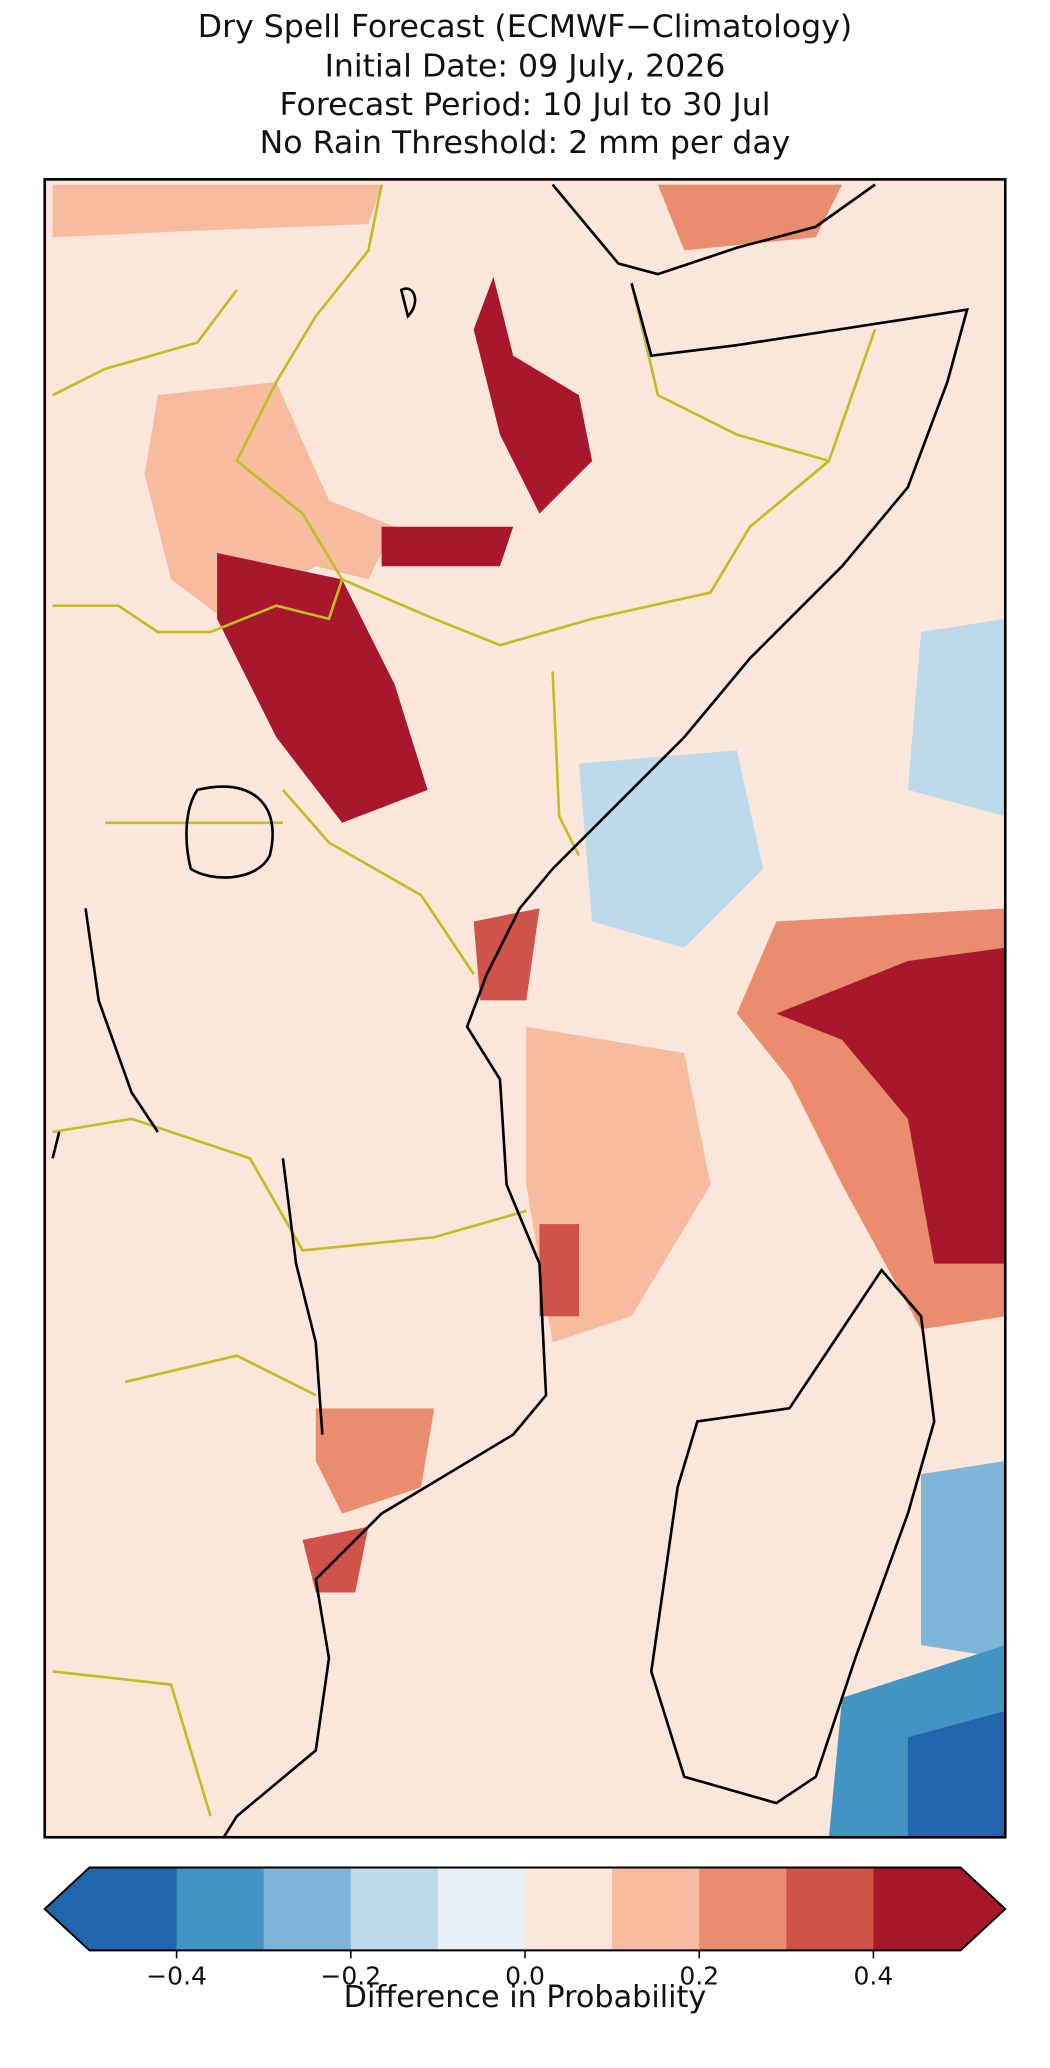  Describe the element at coordinates (525, 105) in the screenshot. I see `title-line: Forecast Period: 10 Jul to 30 Jul` at that location.